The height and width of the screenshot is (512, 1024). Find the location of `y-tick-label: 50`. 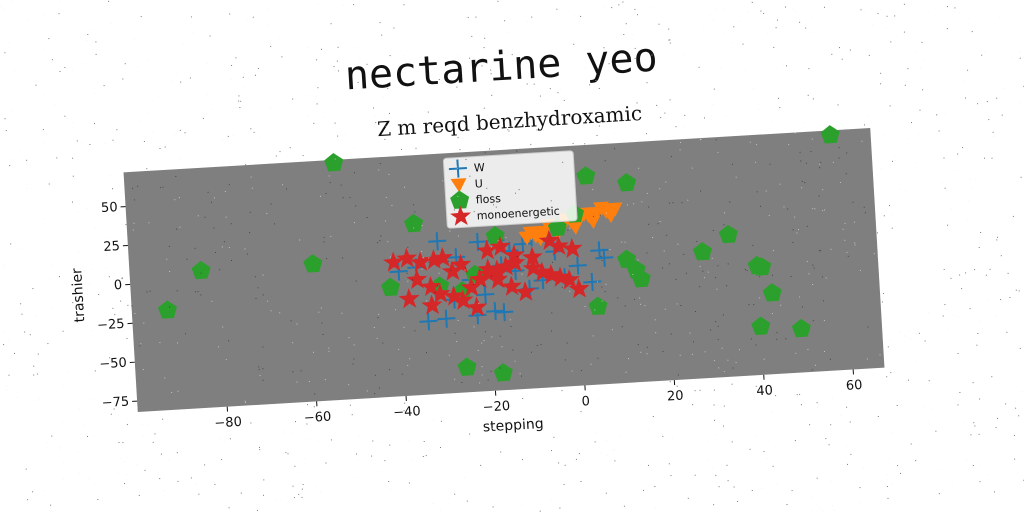

y-tick-label: 50 is located at coordinates (109, 208).